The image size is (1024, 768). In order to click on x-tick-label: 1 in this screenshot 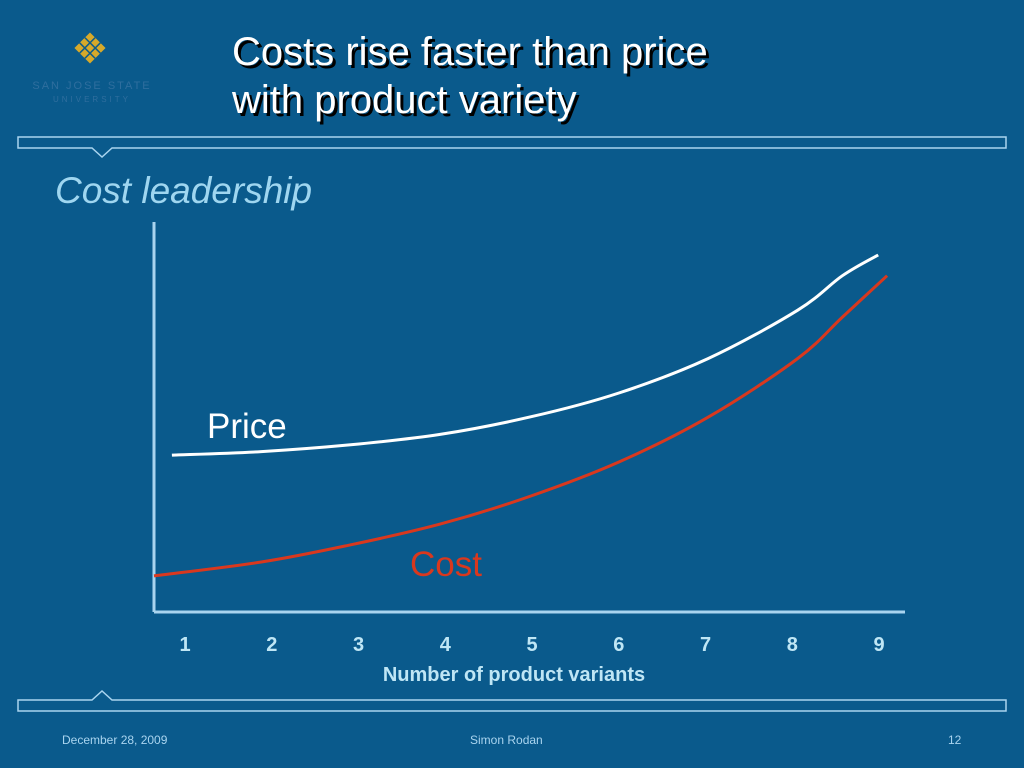, I will do `click(184, 645)`.